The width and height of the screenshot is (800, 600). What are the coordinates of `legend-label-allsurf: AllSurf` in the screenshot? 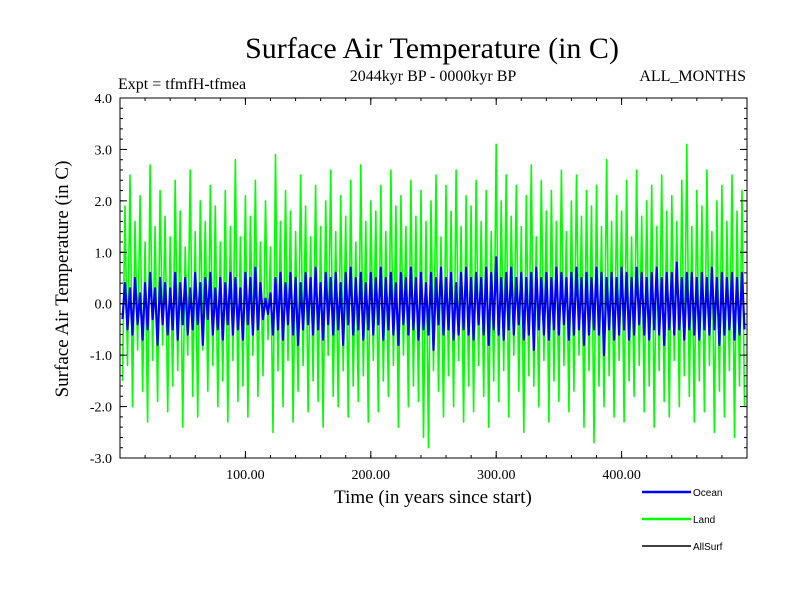 It's located at (708, 547).